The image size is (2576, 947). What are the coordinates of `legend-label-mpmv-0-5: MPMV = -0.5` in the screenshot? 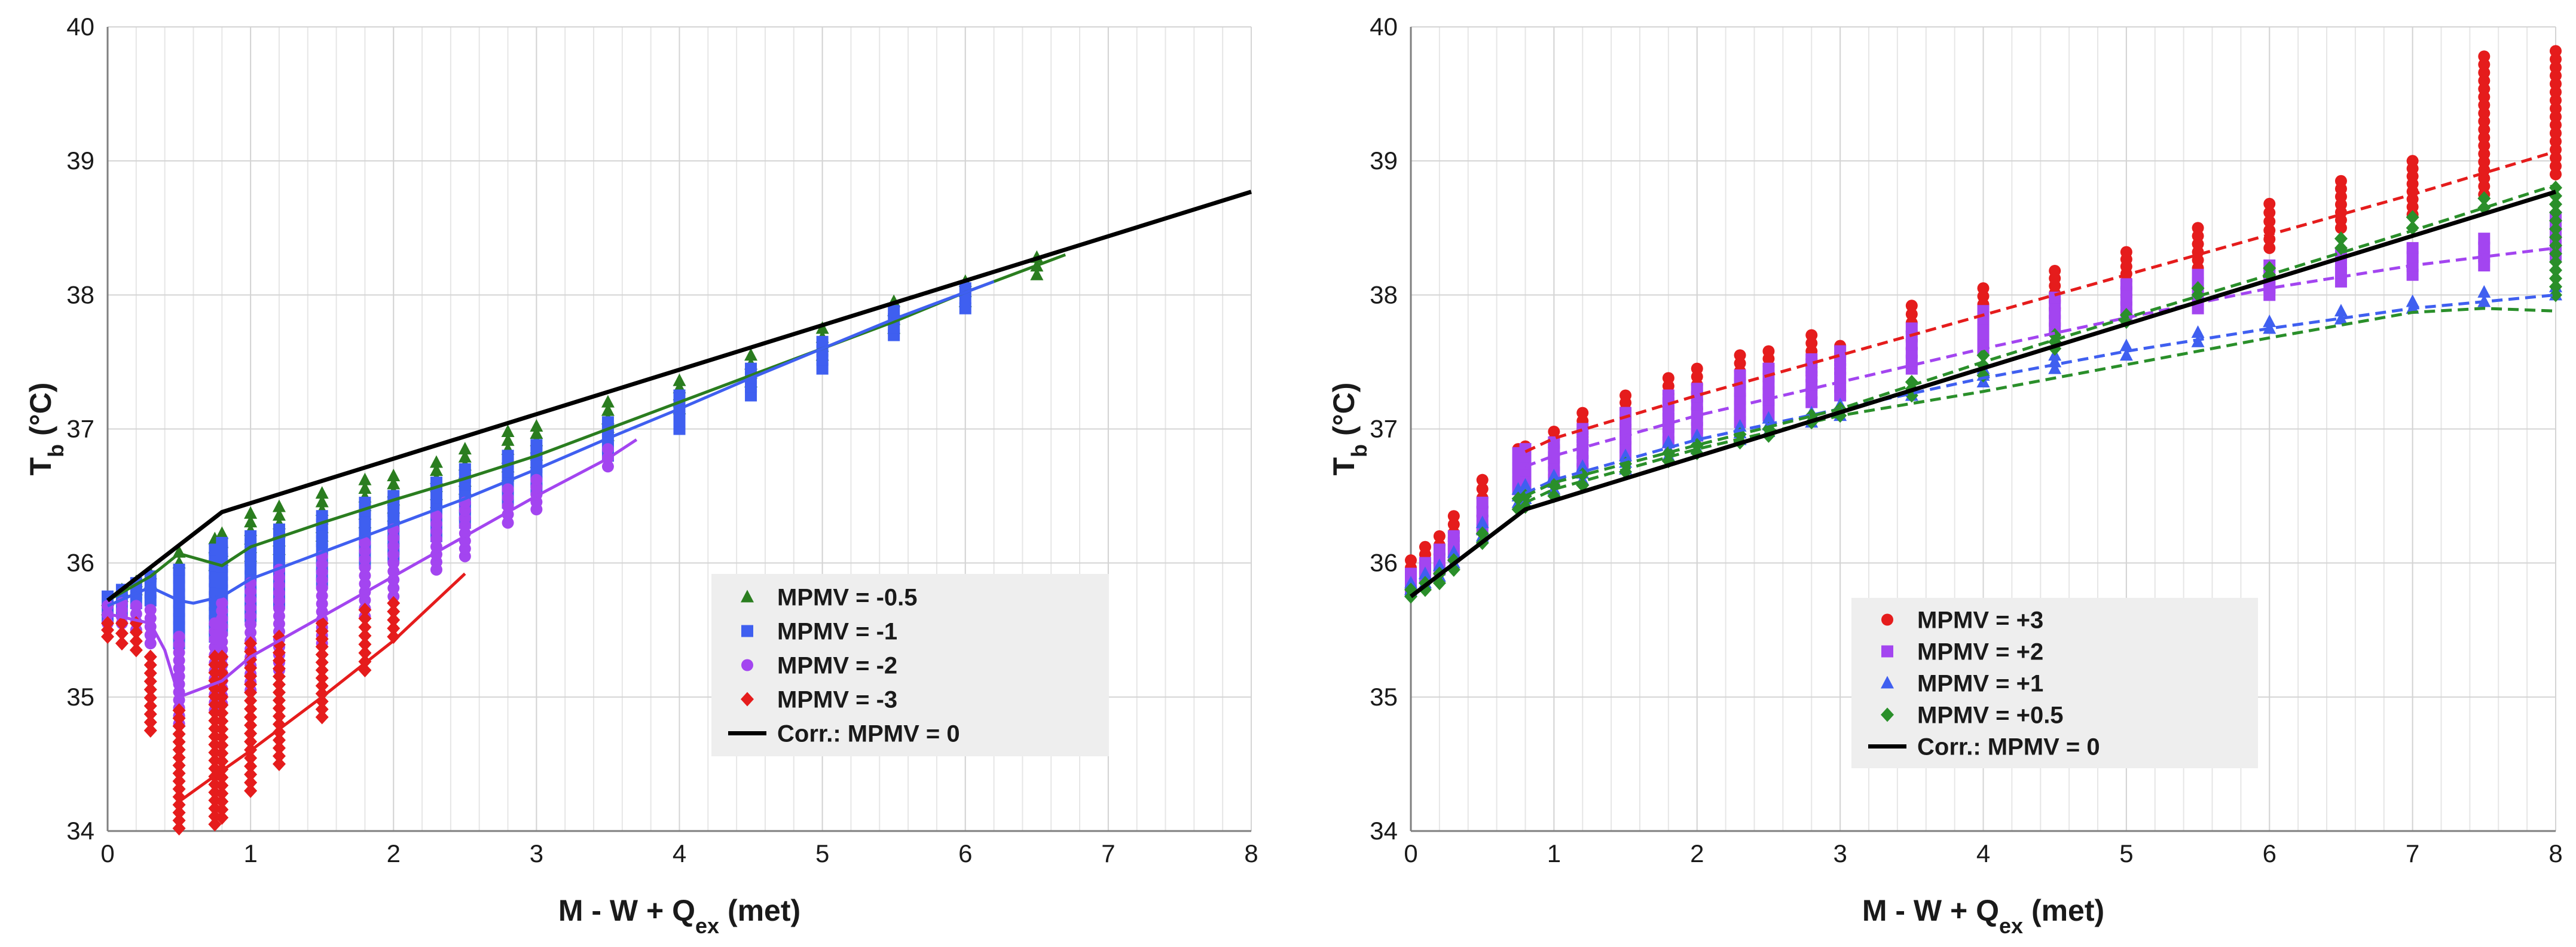 It's located at (847, 598).